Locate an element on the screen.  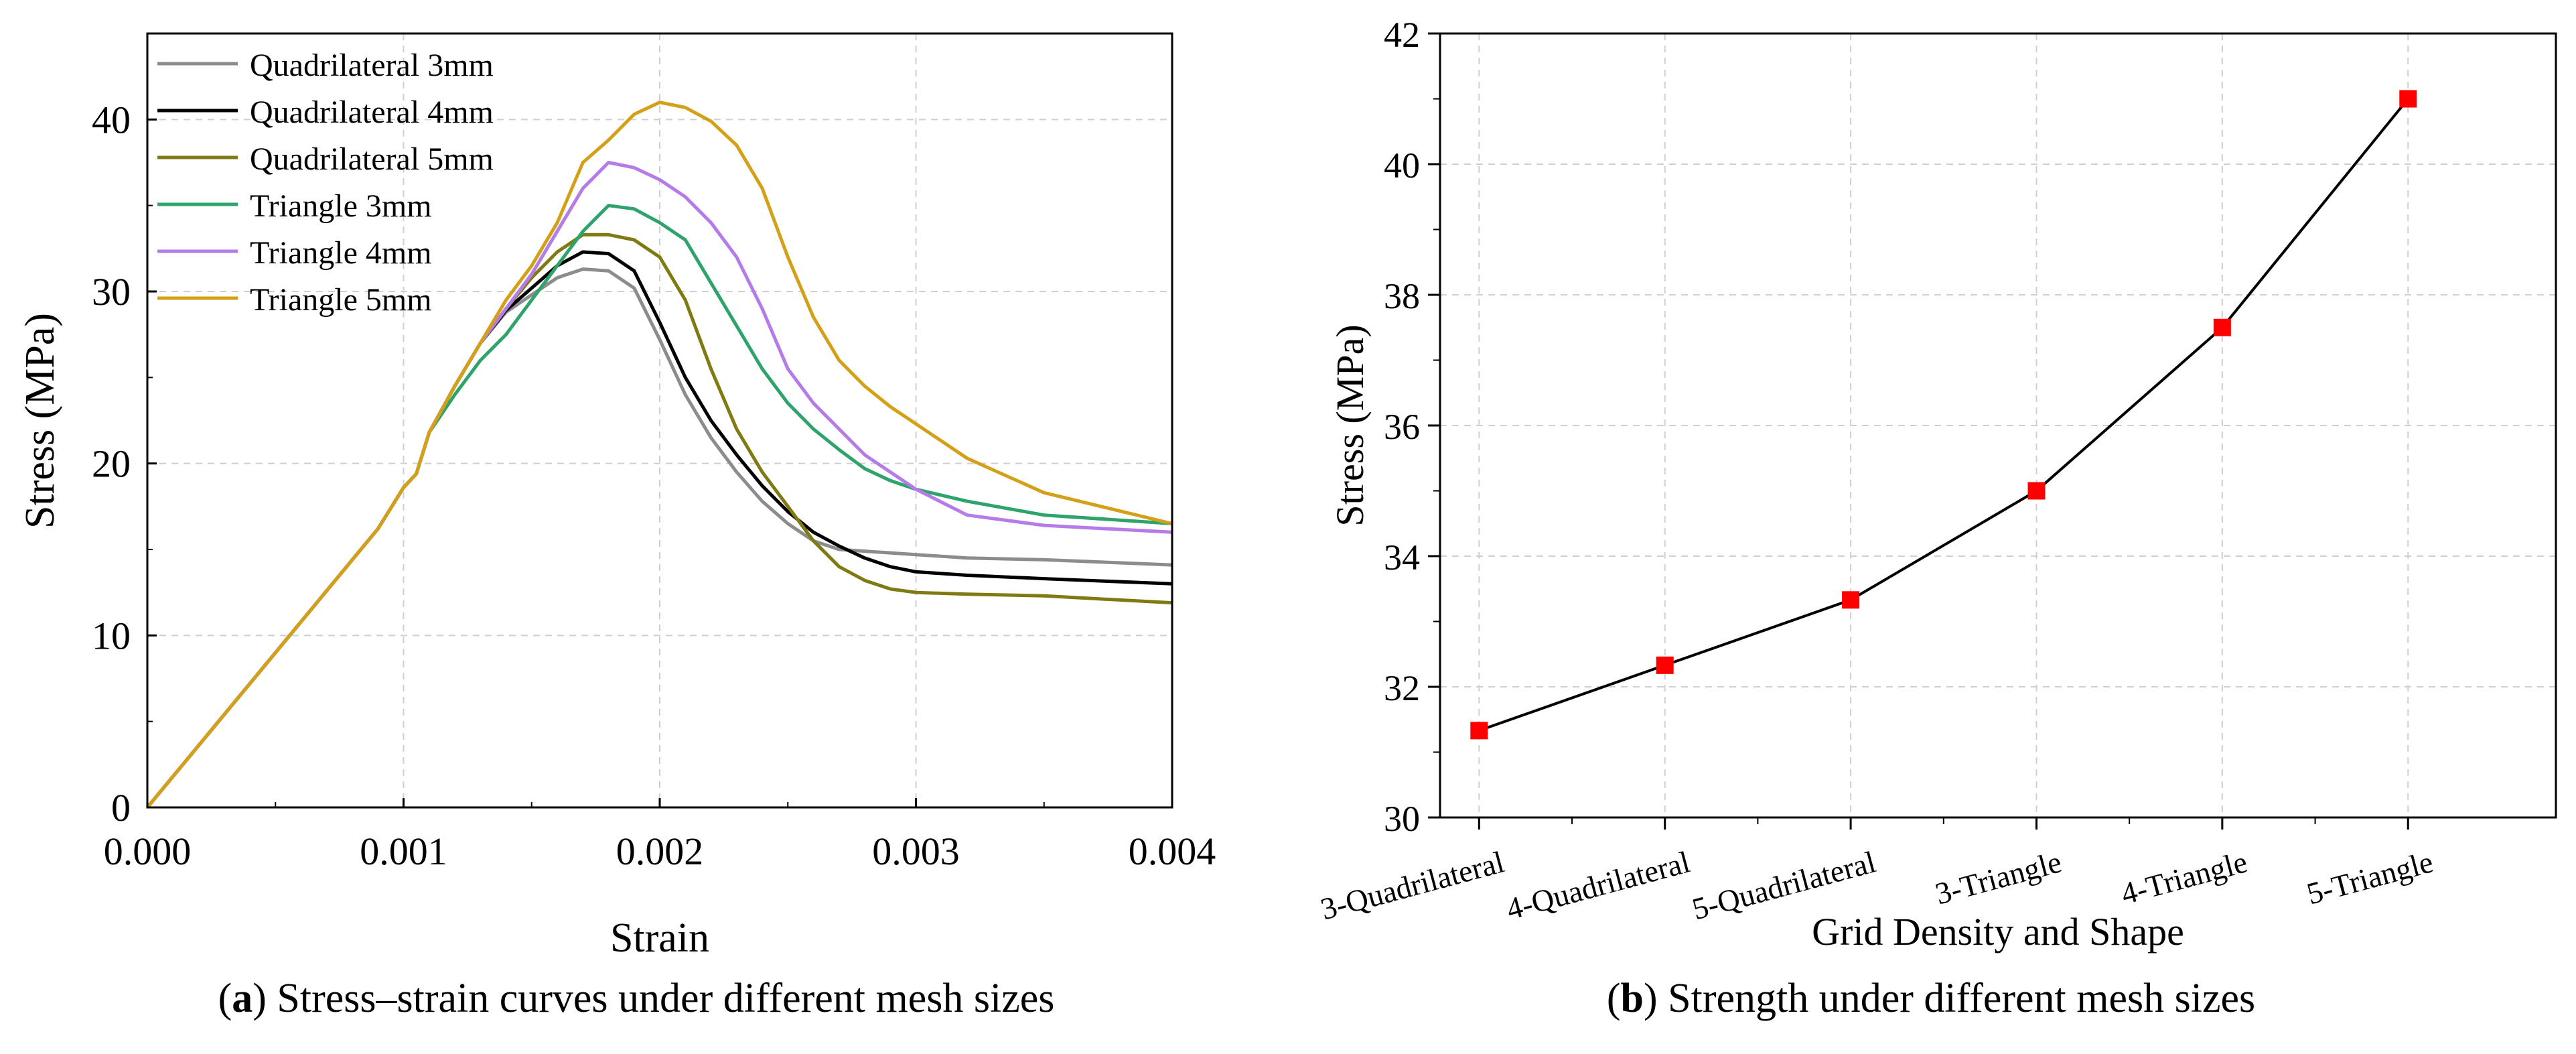
legend-label: Quadrilateral 4mm is located at coordinates (372, 112).